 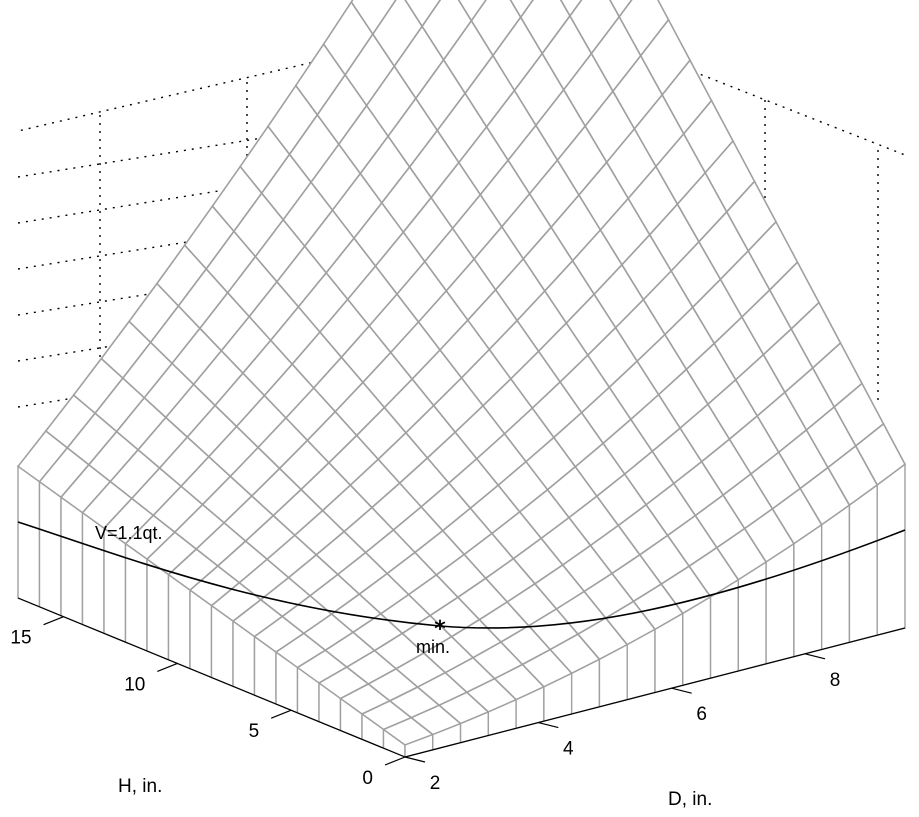 What do you see at coordinates (254, 731) in the screenshot?
I see `h-axis-tick-label: 5` at bounding box center [254, 731].